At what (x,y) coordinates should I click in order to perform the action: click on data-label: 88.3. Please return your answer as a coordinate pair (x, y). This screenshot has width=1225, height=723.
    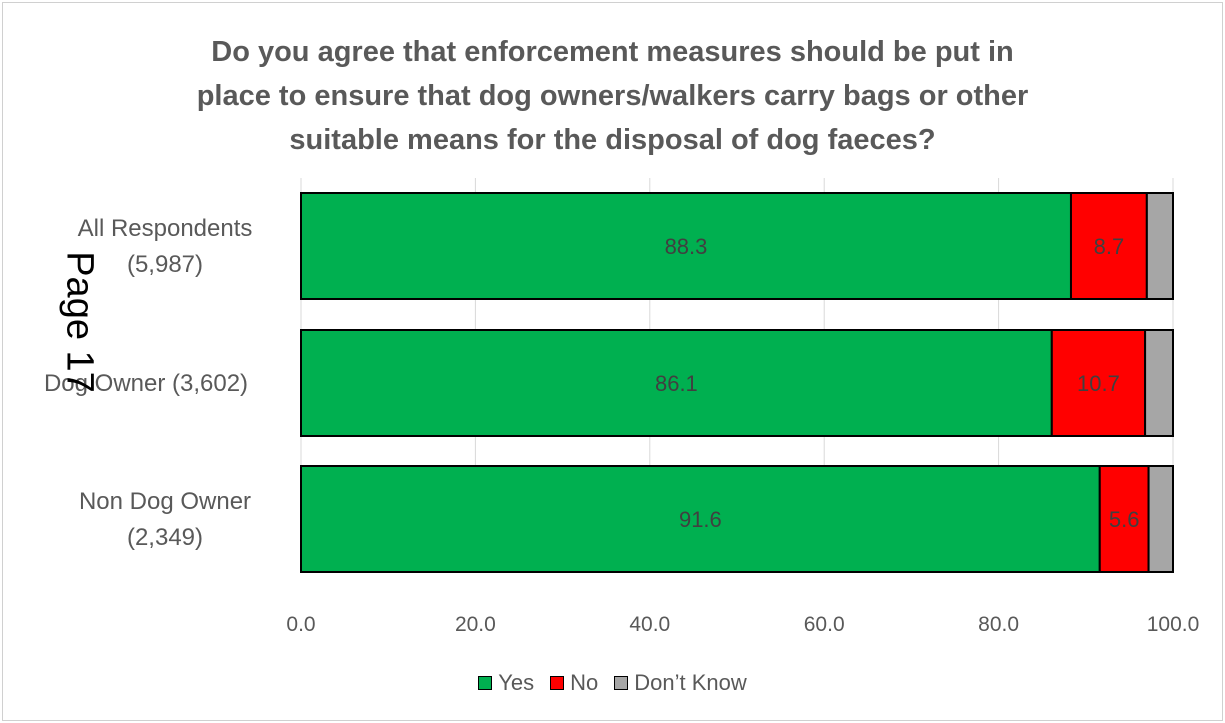
    Looking at the image, I should click on (686, 246).